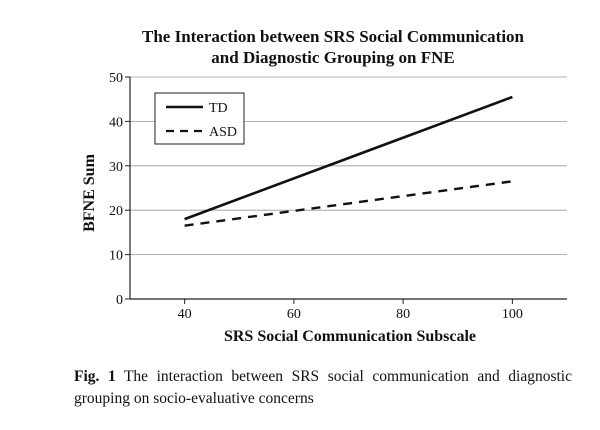 This screenshot has width=600, height=430. Describe the element at coordinates (403, 314) in the screenshot. I see `x-tick-label: 80` at that location.